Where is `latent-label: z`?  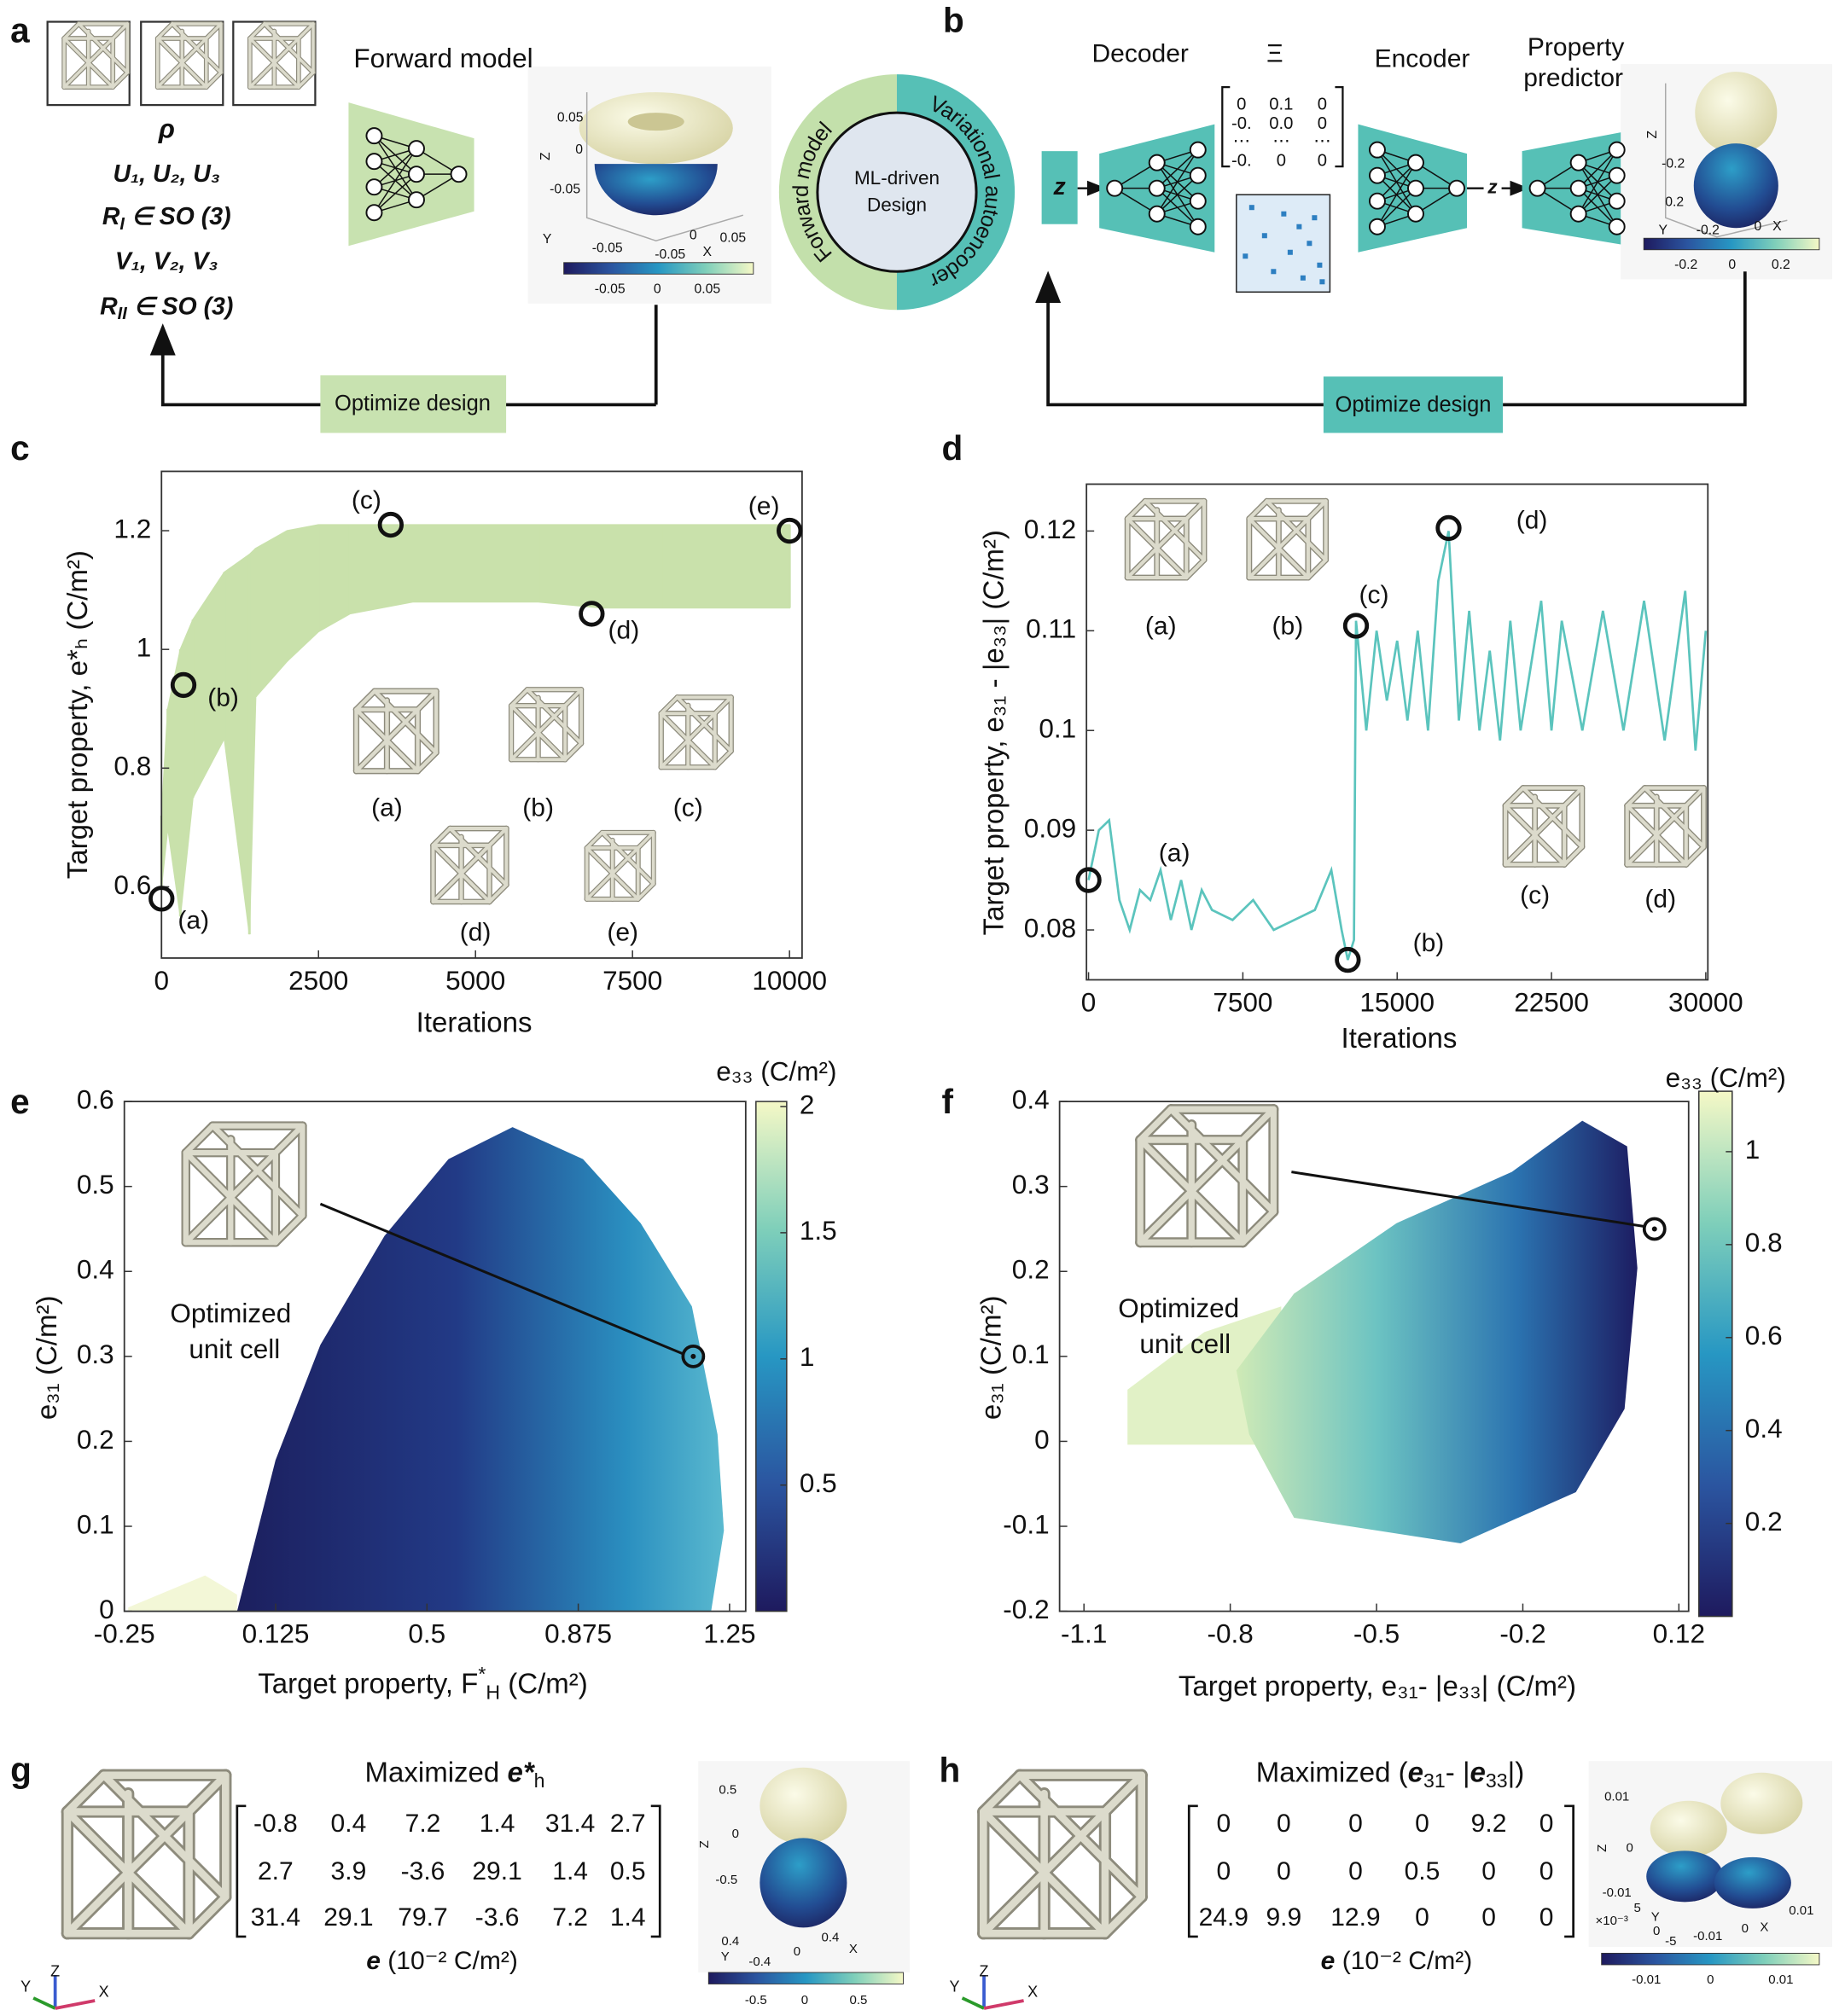
latent-label: z is located at coordinates (1492, 187).